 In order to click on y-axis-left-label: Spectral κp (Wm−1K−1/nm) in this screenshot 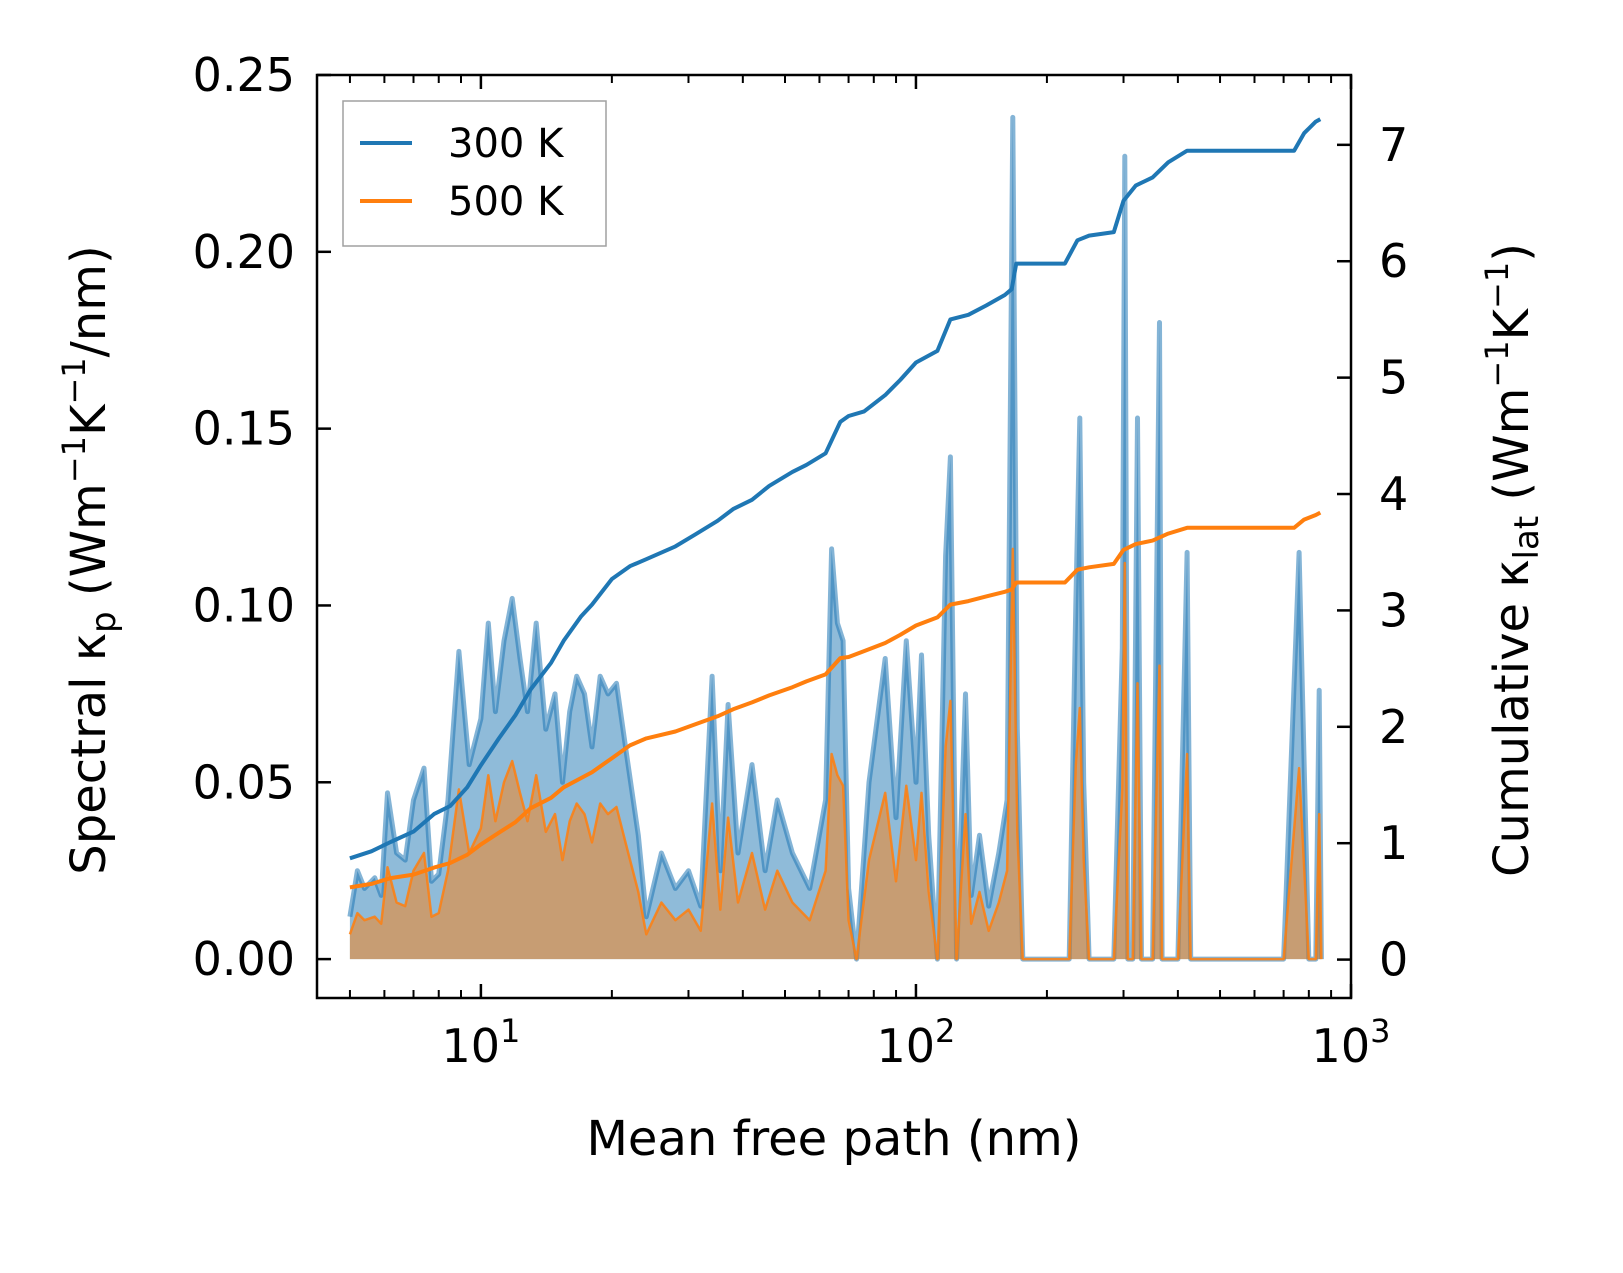, I will do `click(89, 559)`.